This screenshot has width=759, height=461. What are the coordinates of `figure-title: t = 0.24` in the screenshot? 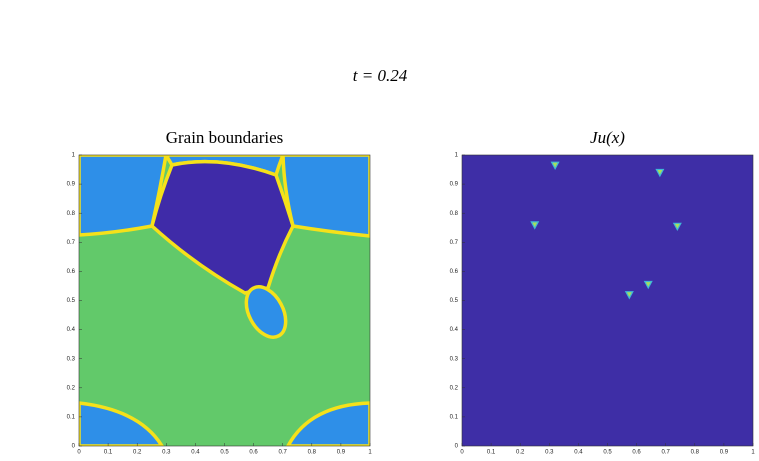 It's located at (380, 75).